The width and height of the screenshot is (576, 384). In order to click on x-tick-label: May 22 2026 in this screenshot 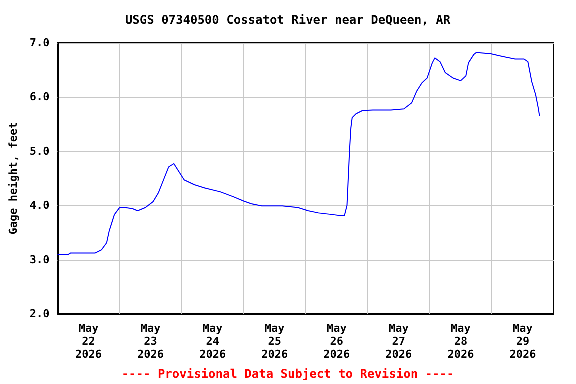, I will do `click(89, 341)`.